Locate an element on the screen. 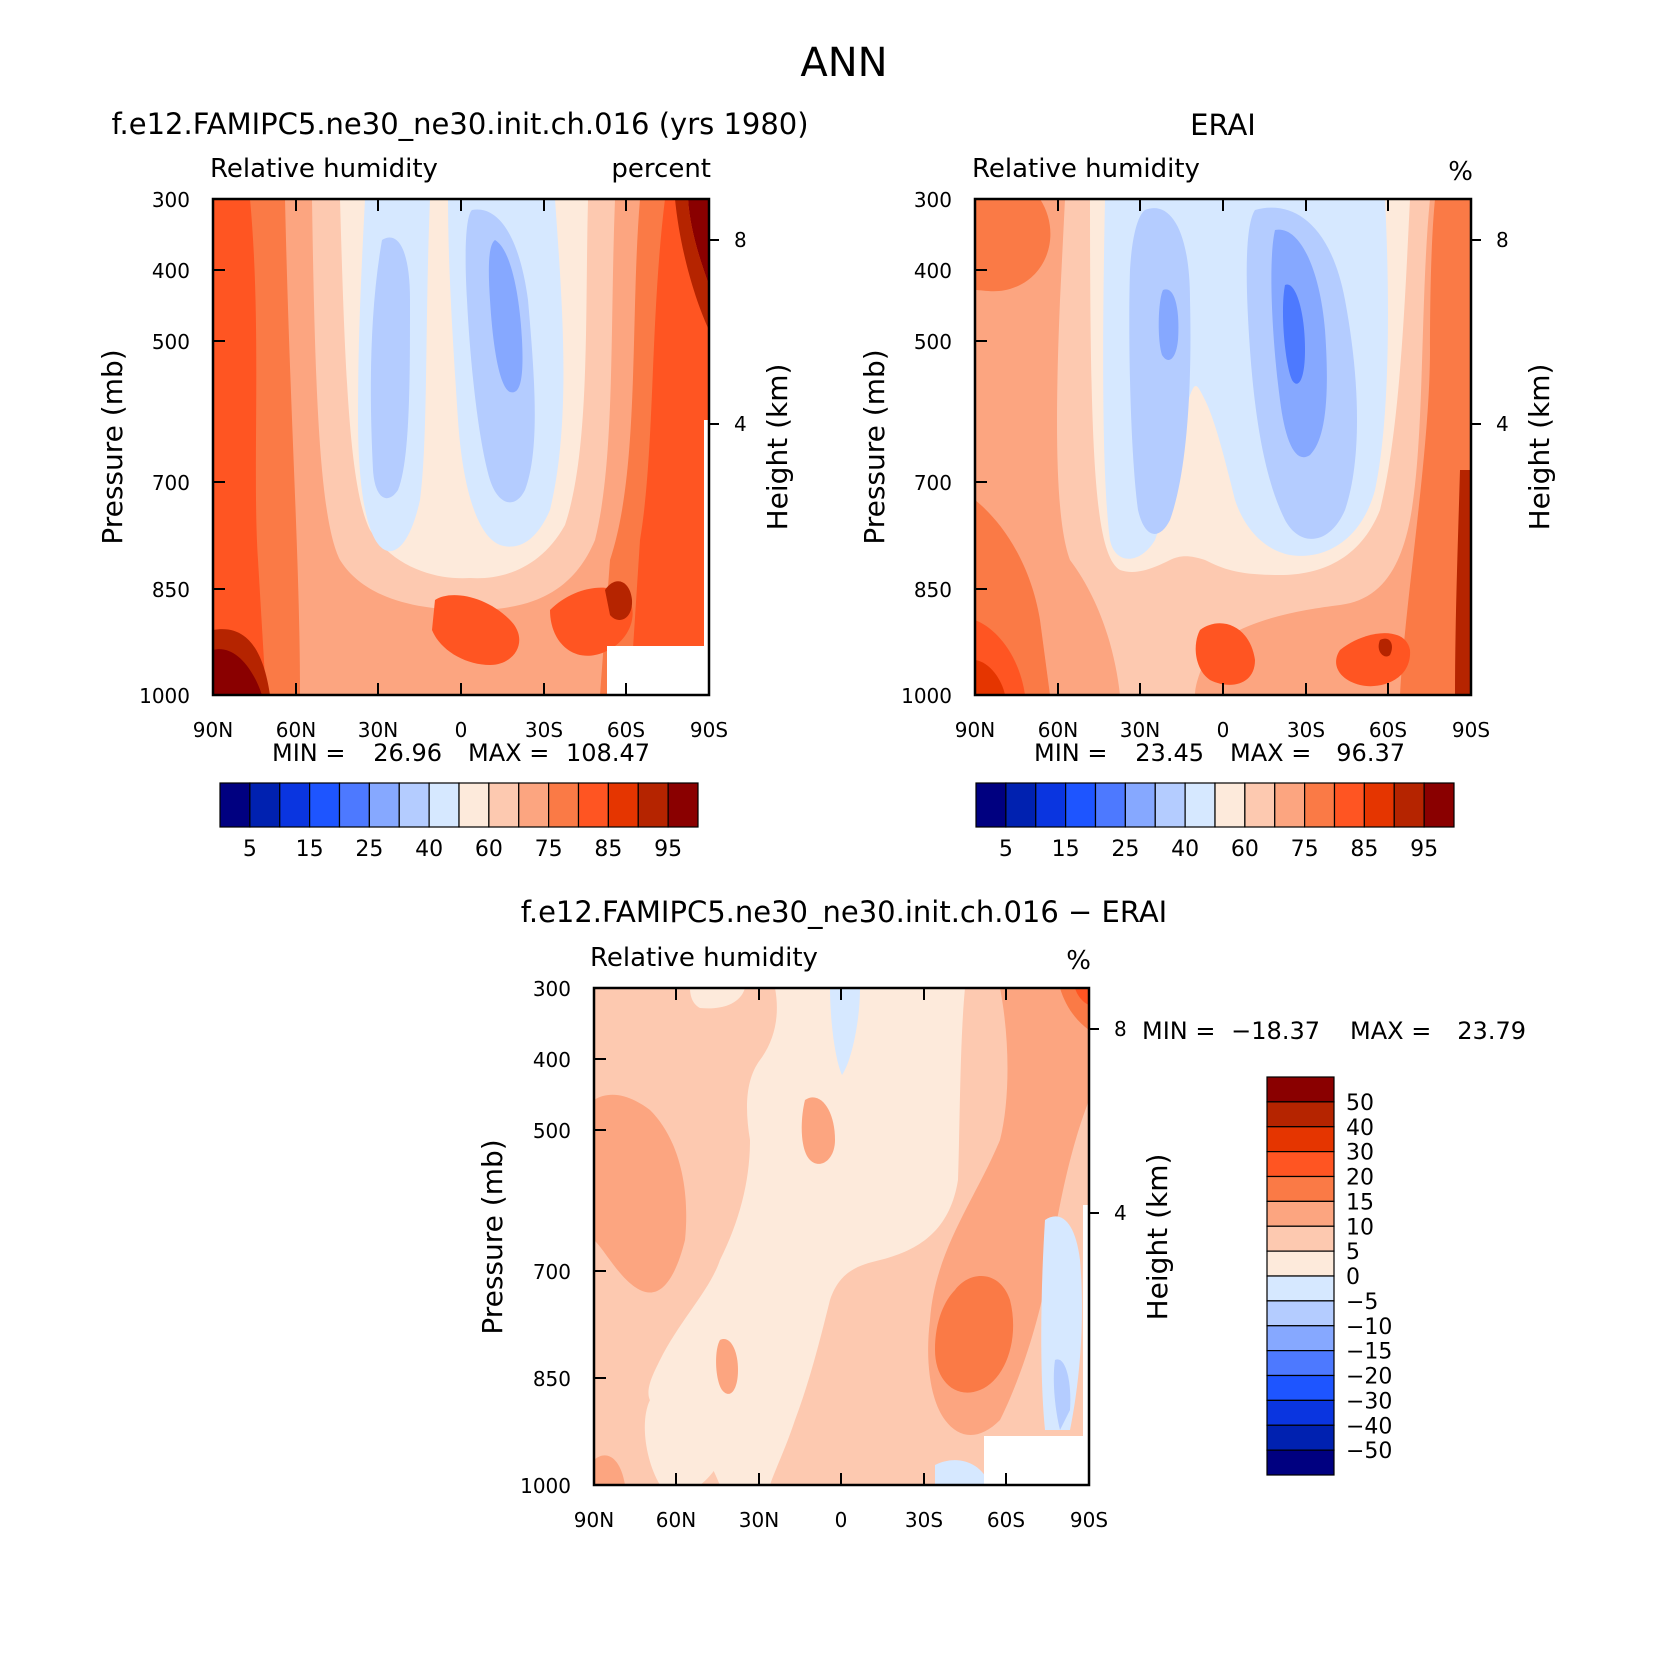  colorbar-label: 60 is located at coordinates (1245, 849).